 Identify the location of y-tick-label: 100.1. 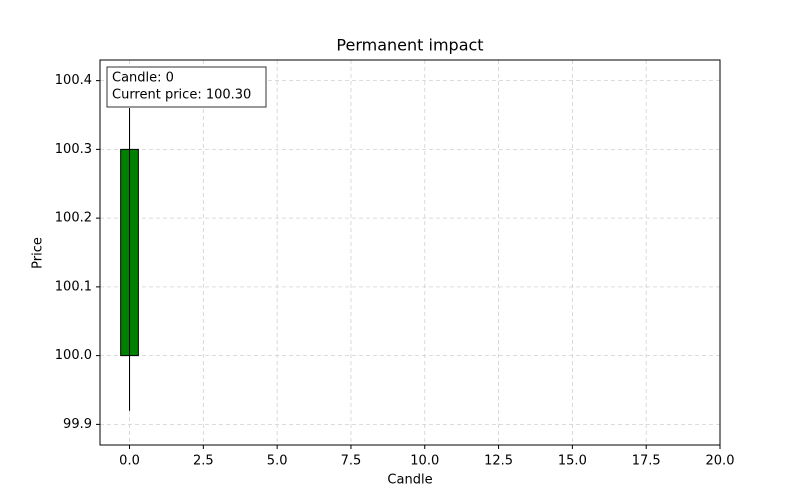
(73, 286).